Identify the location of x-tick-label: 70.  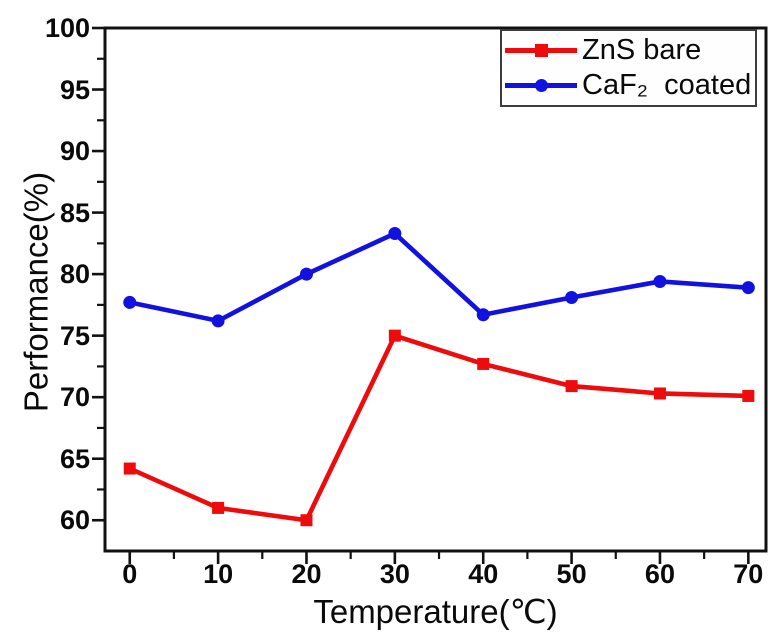
(748, 574).